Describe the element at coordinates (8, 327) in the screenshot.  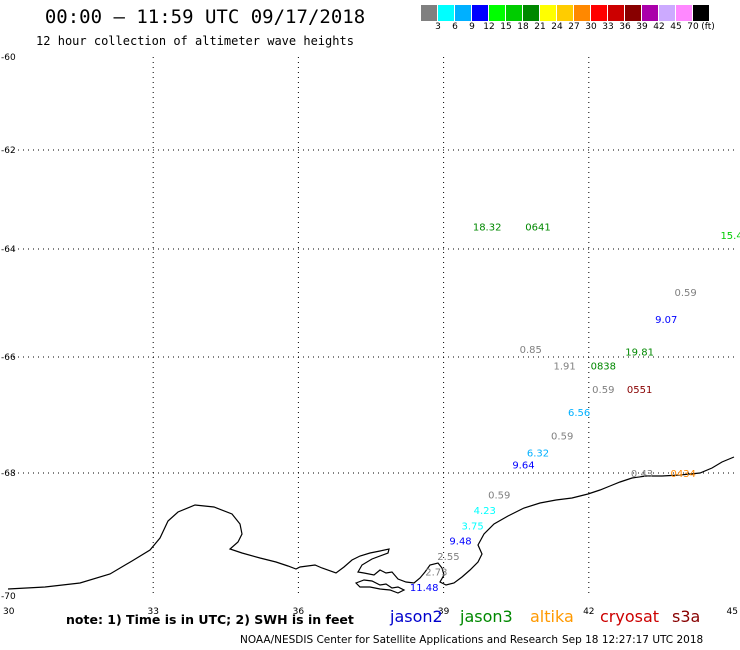
I see `latitude-labels: -60 -62 -64 -66 -68 -70` at that location.